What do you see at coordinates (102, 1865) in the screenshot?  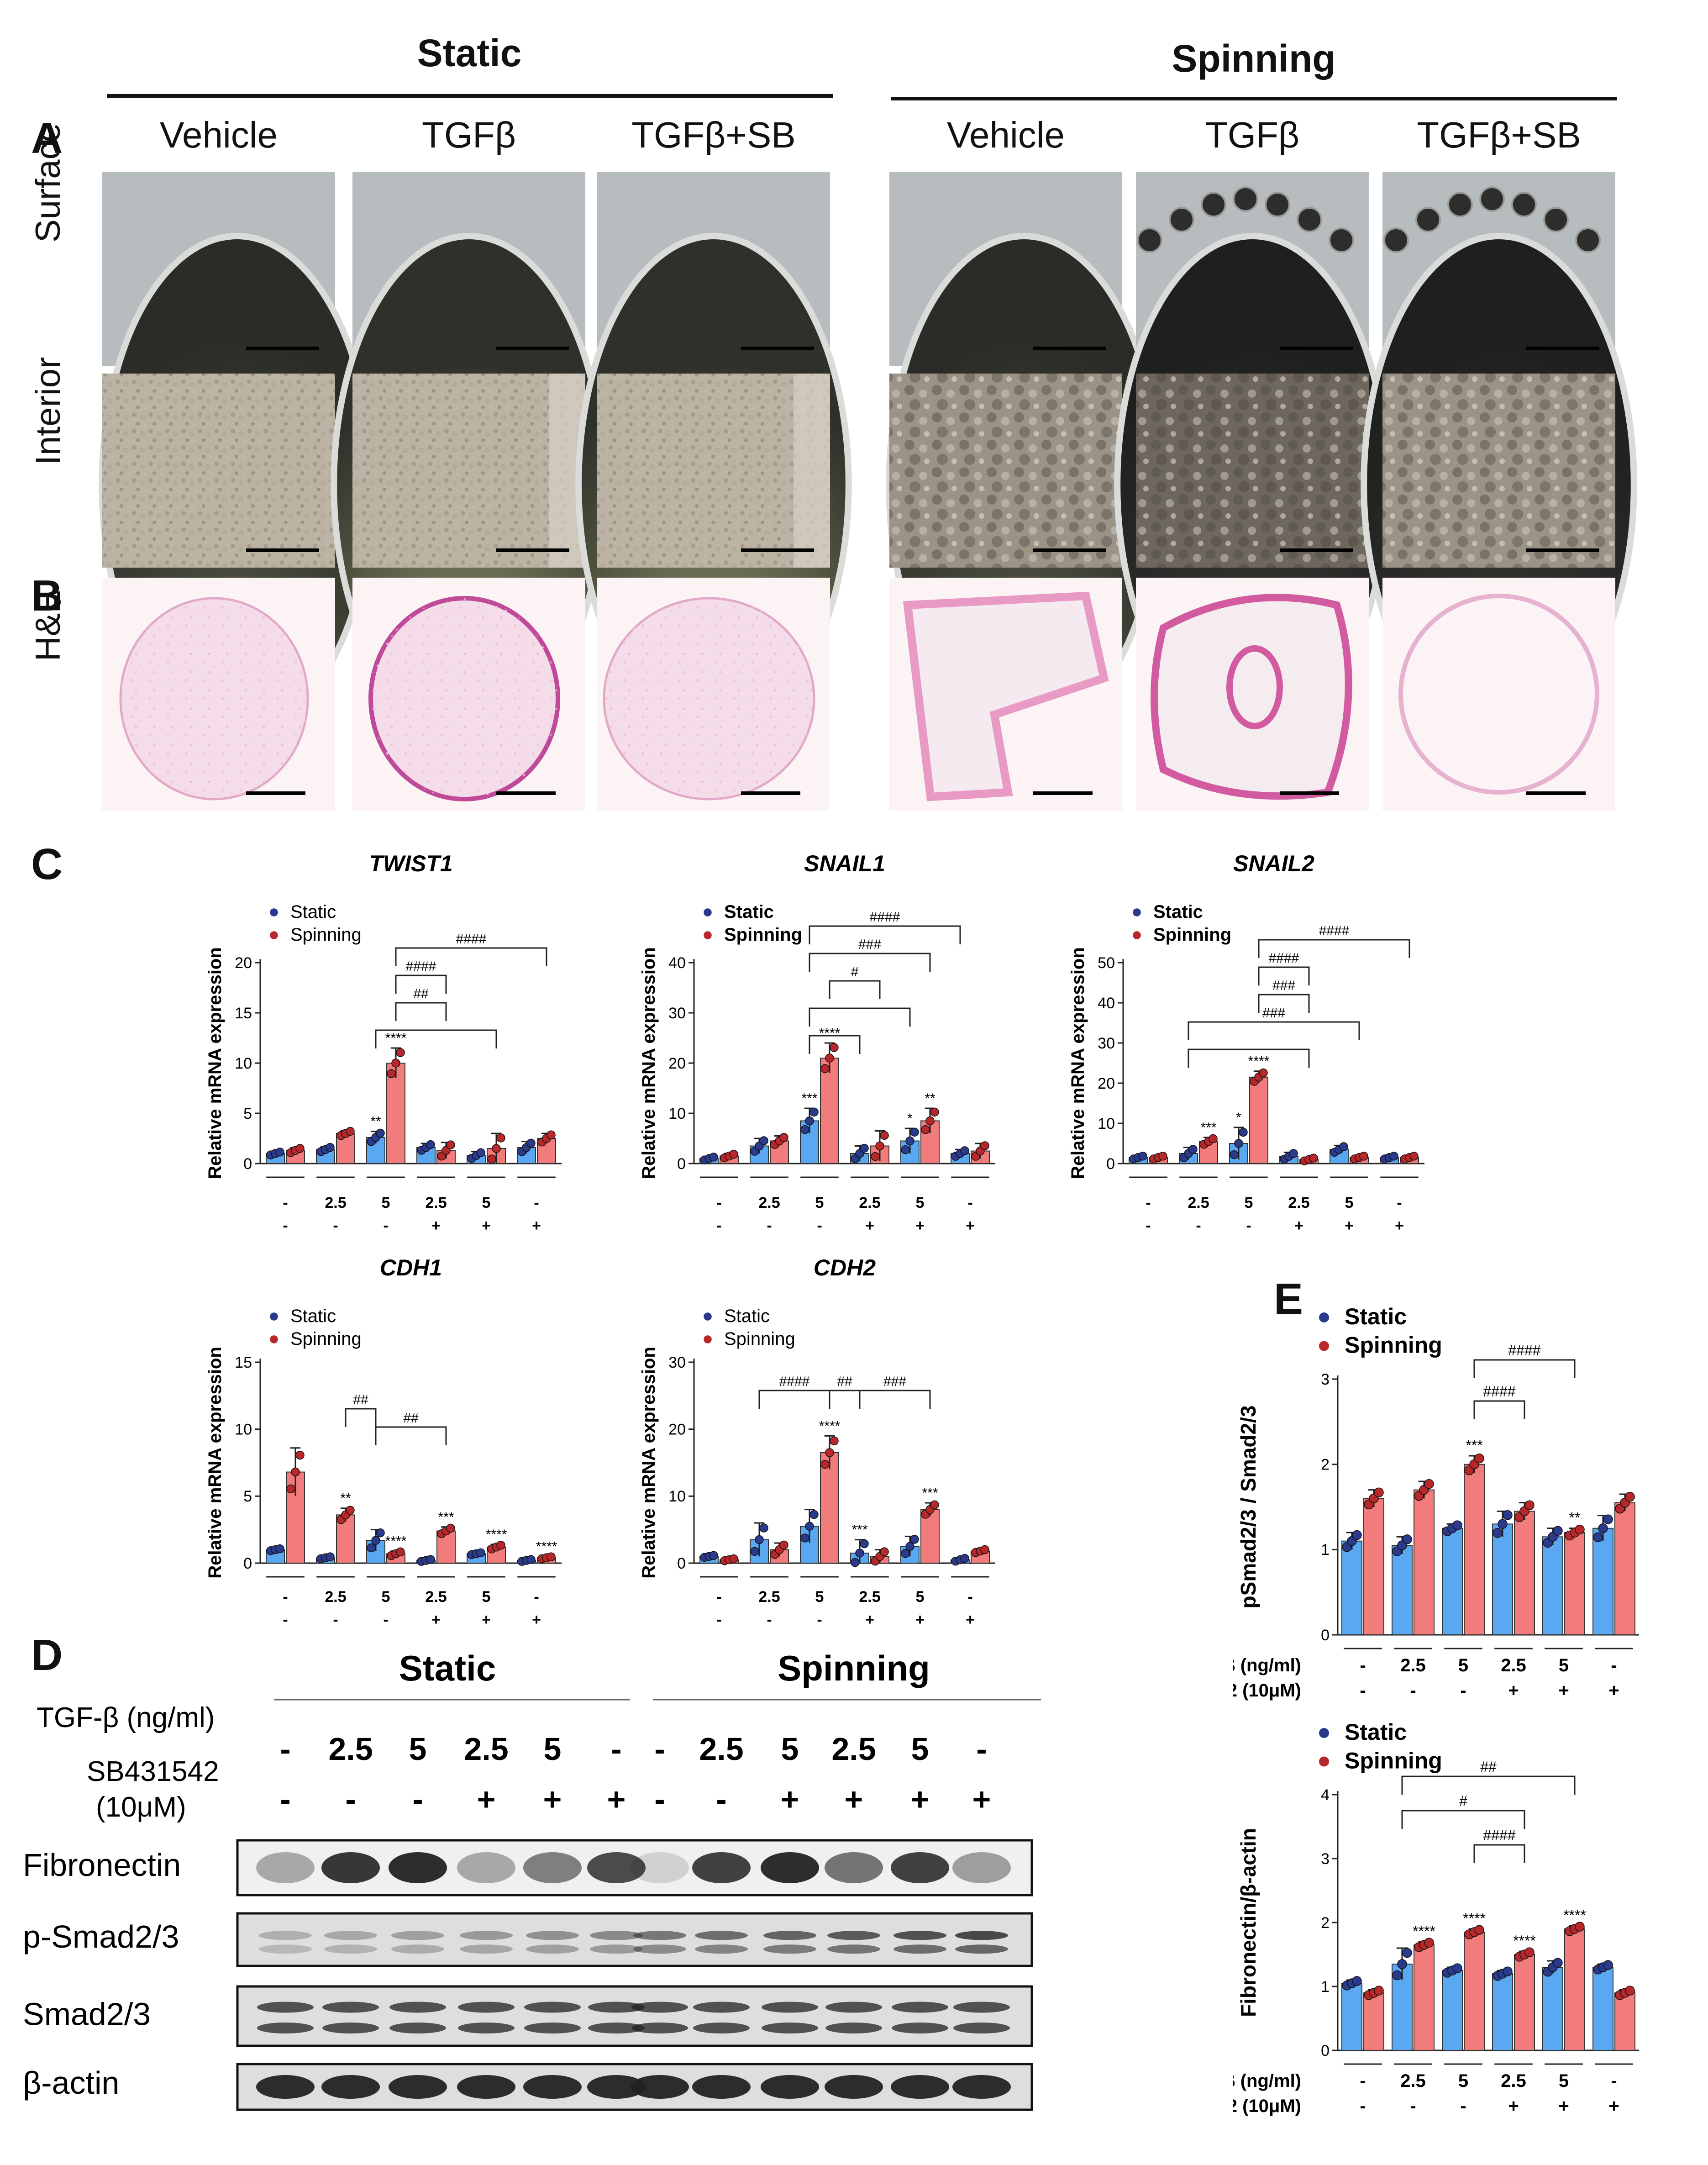 I see `blot-band-label: Fibronectin` at bounding box center [102, 1865].